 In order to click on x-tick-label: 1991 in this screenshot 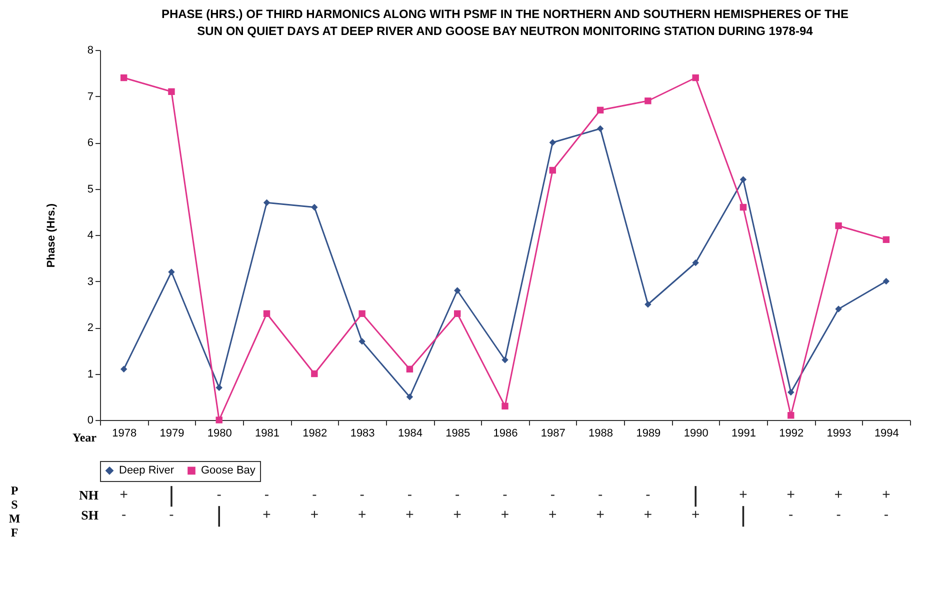, I will do `click(743, 434)`.